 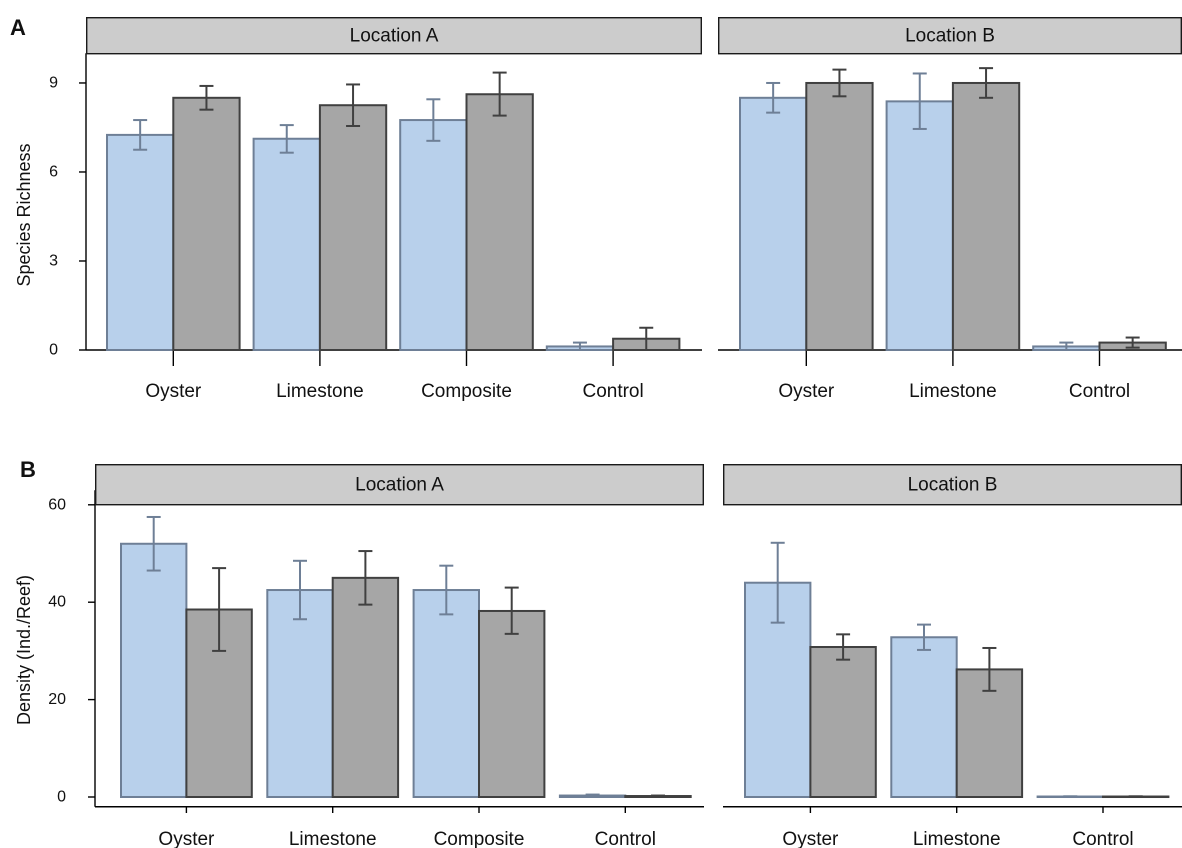 I want to click on y-tick-label: 20, so click(x=57, y=699).